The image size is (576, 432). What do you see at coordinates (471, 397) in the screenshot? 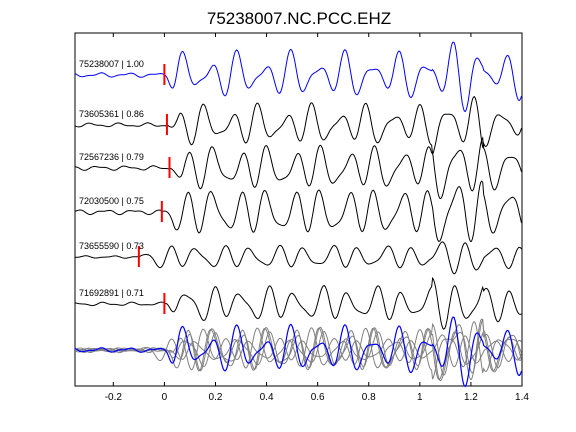
I see `x-tick-label: 1.2` at bounding box center [471, 397].